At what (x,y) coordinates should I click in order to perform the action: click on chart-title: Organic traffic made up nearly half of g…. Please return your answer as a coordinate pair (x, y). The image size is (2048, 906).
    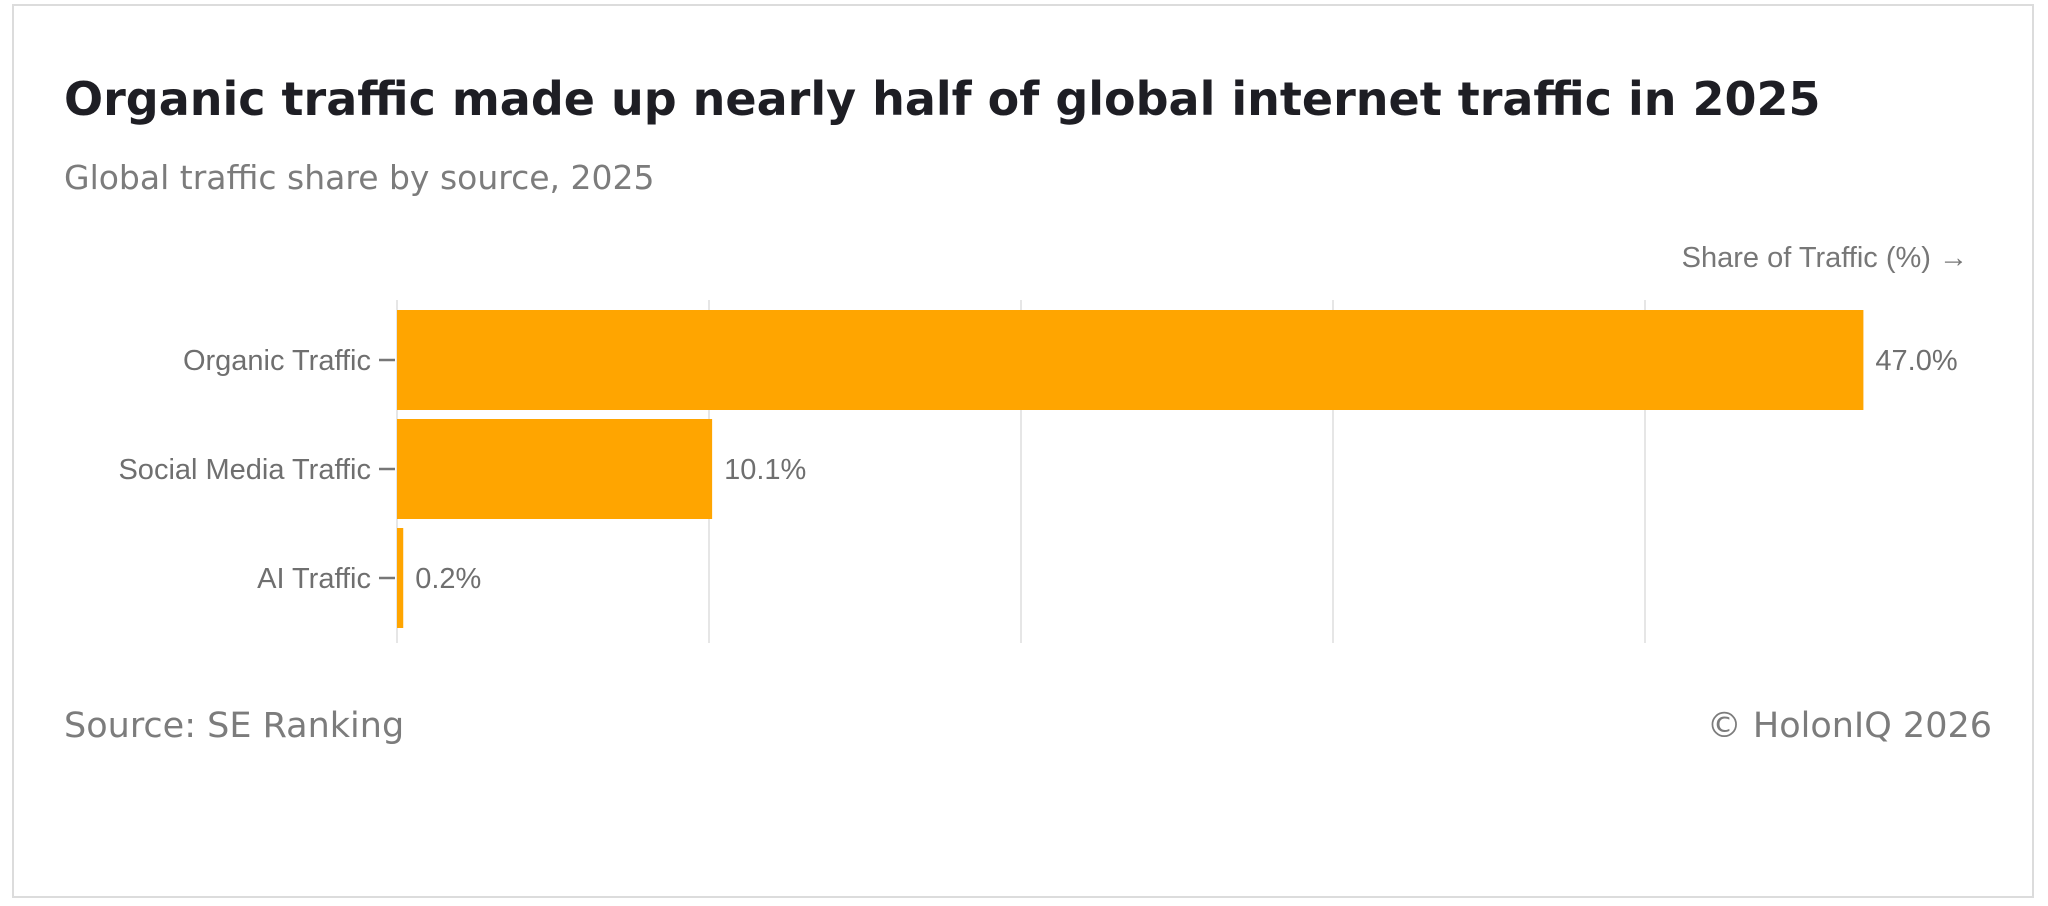
    Looking at the image, I should click on (942, 99).